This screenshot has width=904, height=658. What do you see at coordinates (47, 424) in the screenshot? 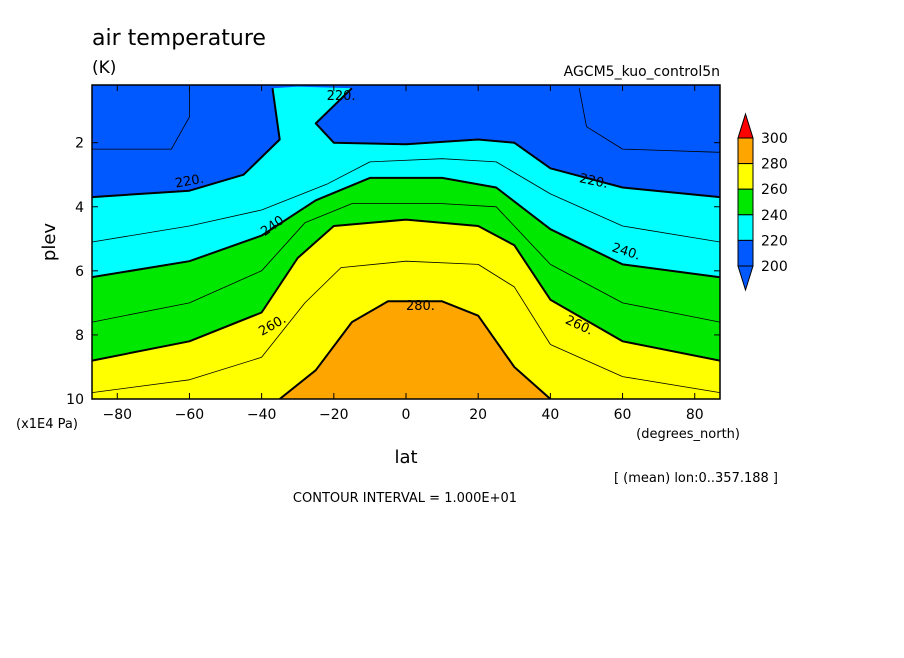
I see `y-axis-units: (x1E4 Pa)` at bounding box center [47, 424].